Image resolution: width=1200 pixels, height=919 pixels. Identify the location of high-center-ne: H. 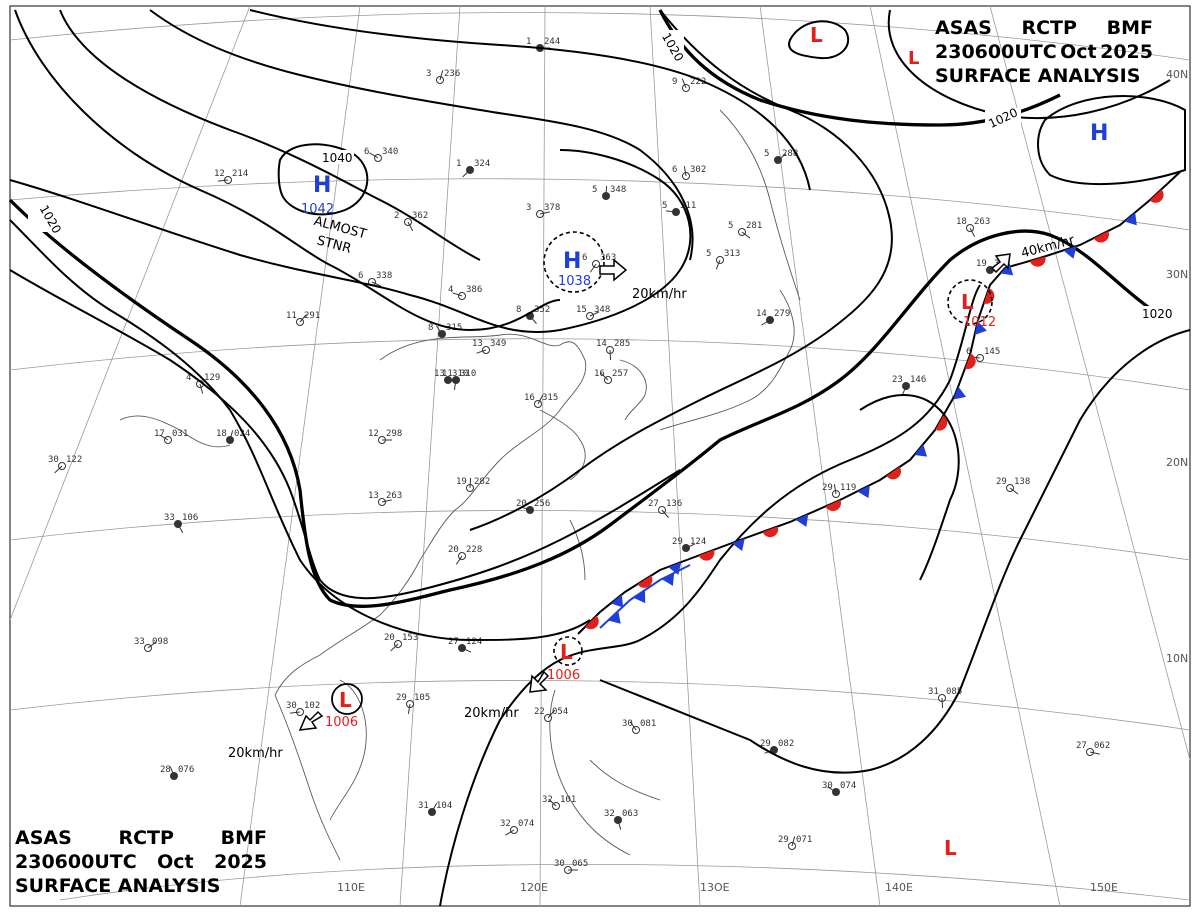
(1099, 133).